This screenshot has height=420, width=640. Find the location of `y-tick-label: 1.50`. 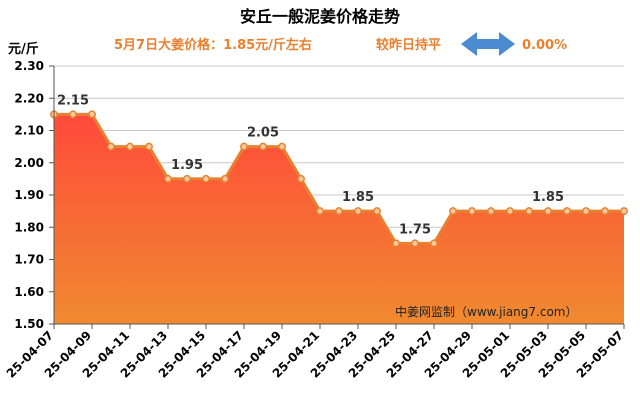

y-tick-label: 1.50 is located at coordinates (29, 324).